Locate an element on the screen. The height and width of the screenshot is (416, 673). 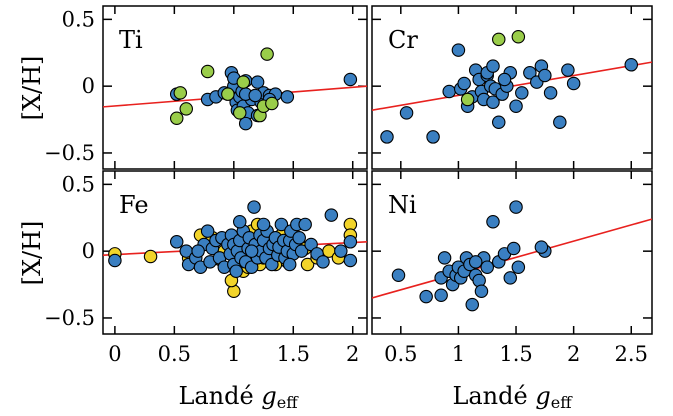
fit-line is located at coordinates (512, 258).